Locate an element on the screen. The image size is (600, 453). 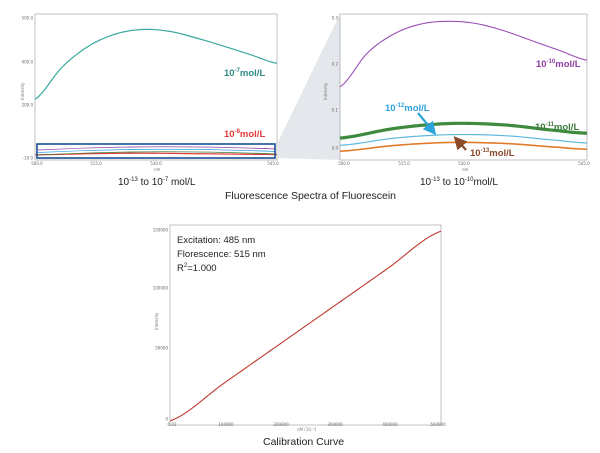
calibration-xlabel: nM (10⁻⁹) is located at coordinates (307, 429).